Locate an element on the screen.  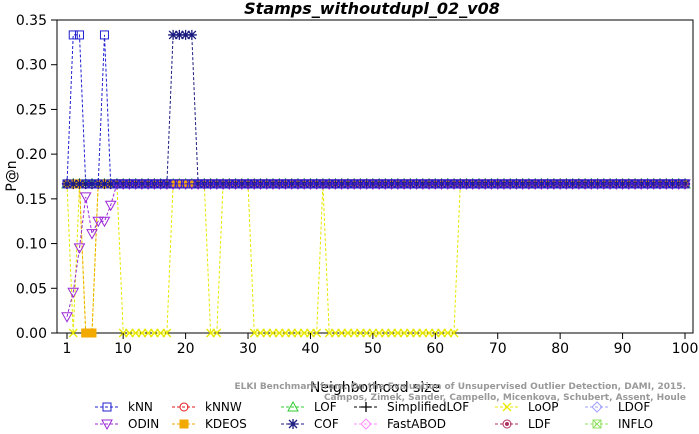
legend-item-kNNW: kNNW is located at coordinates (207, 407).